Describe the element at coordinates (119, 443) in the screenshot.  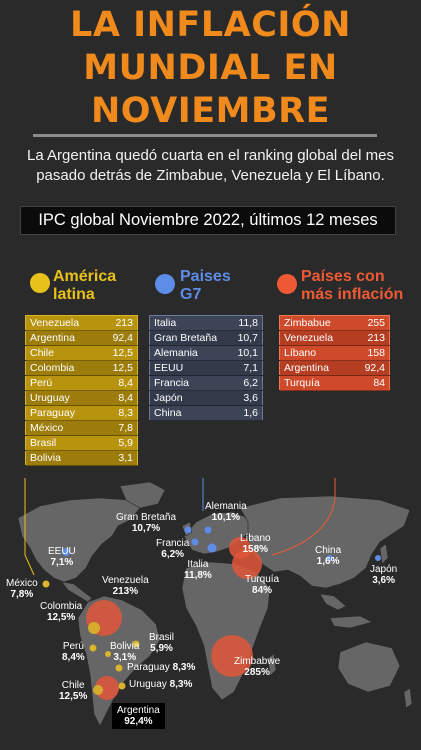
I see `latam-value-cell: 5,9` at that location.